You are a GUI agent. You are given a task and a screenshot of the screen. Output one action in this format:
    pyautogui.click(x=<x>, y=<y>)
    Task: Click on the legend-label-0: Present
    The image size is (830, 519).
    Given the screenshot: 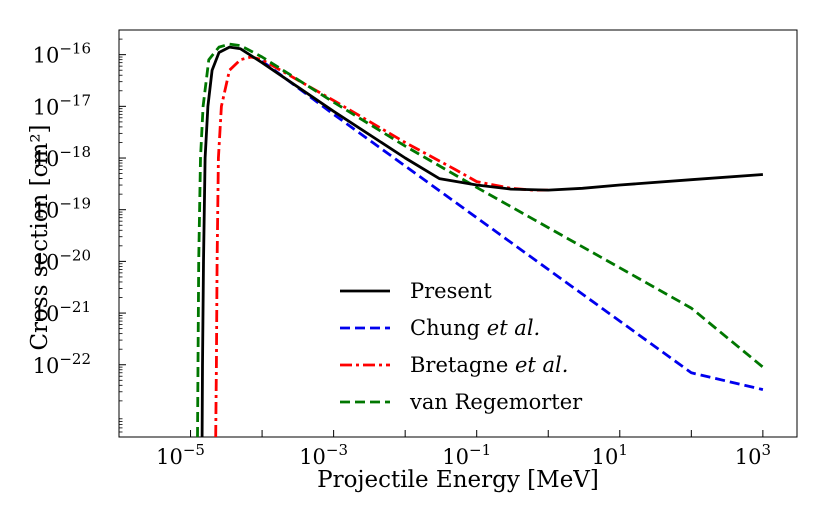 What is the action you would take?
    pyautogui.click(x=451, y=291)
    